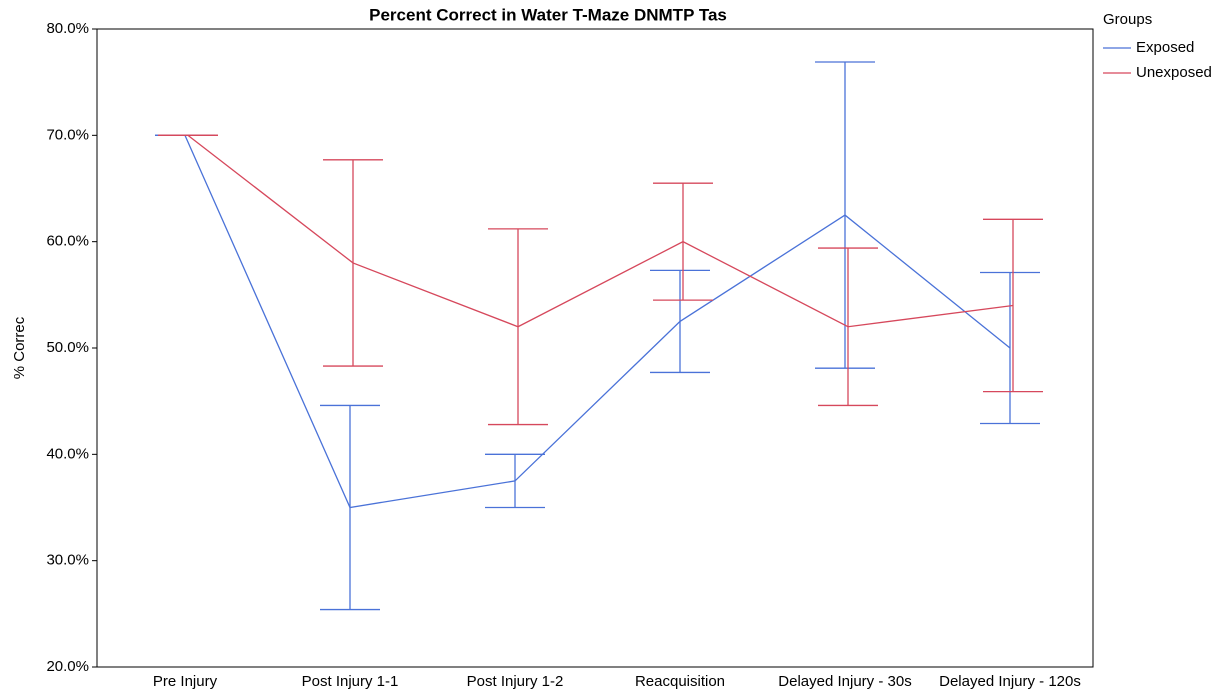  What do you see at coordinates (350, 681) in the screenshot?
I see `x-tick-label: Post Injury 1-1` at bounding box center [350, 681].